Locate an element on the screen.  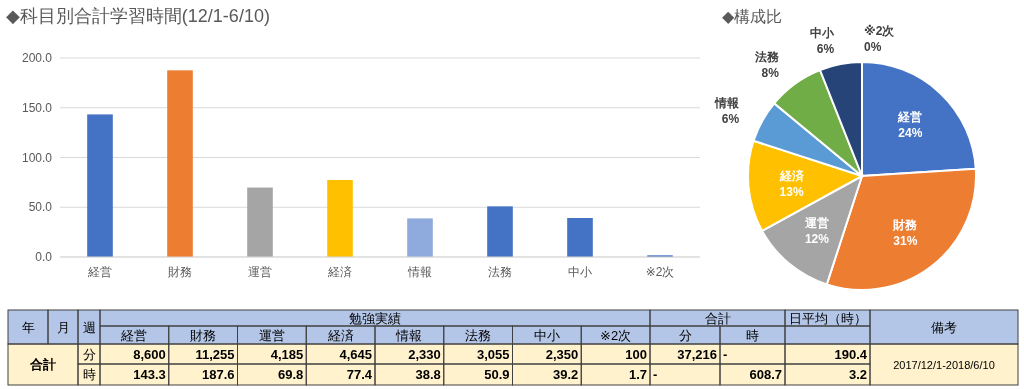
text: 38.8 is located at coordinates (428, 374).